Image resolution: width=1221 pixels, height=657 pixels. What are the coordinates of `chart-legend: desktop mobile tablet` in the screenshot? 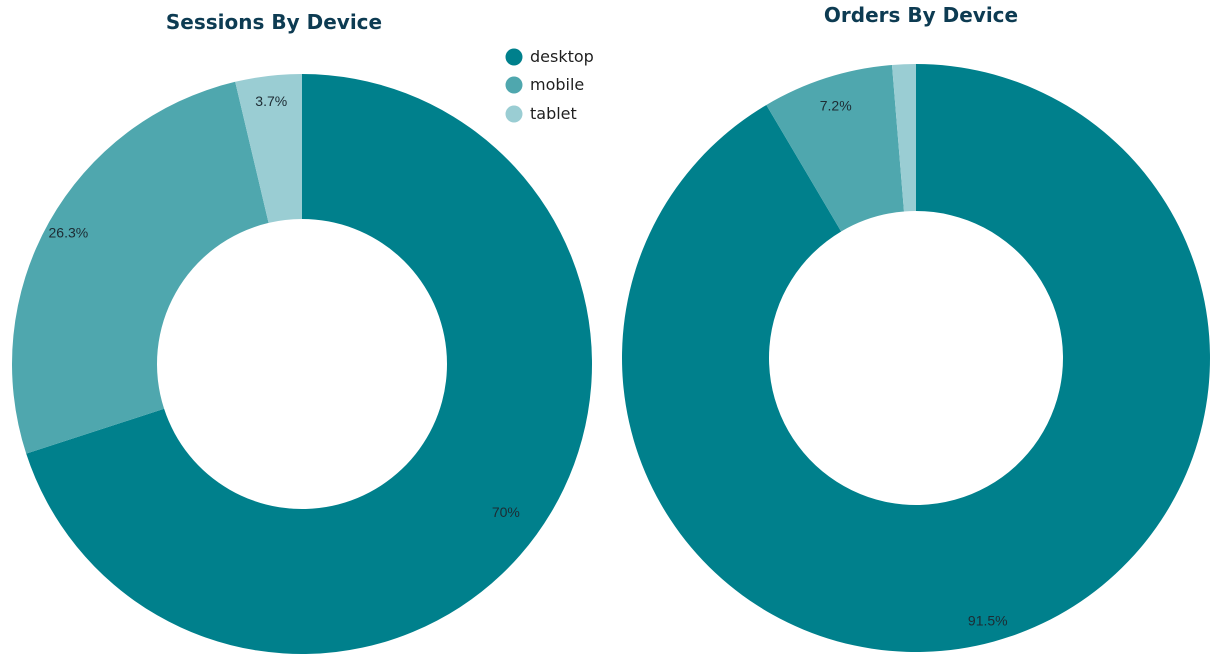 It's located at (549, 85).